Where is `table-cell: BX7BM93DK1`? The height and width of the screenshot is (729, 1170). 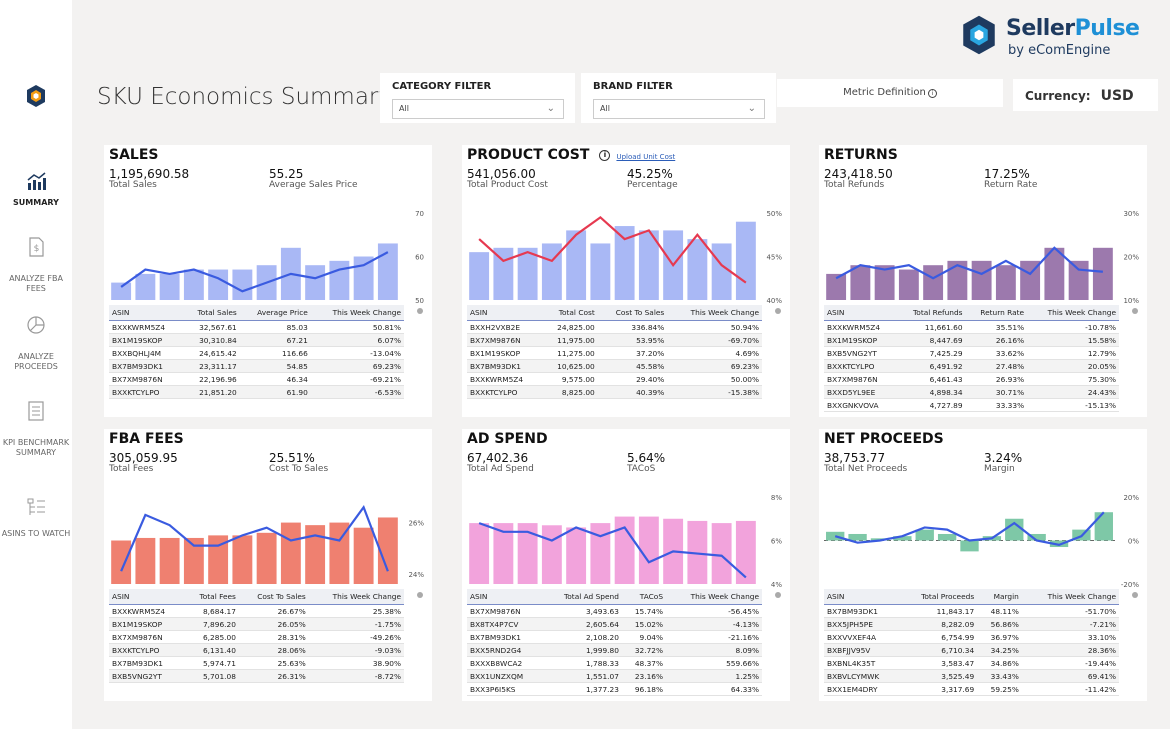
table-cell: BX7BM93DK1 is located at coordinates (147, 663).